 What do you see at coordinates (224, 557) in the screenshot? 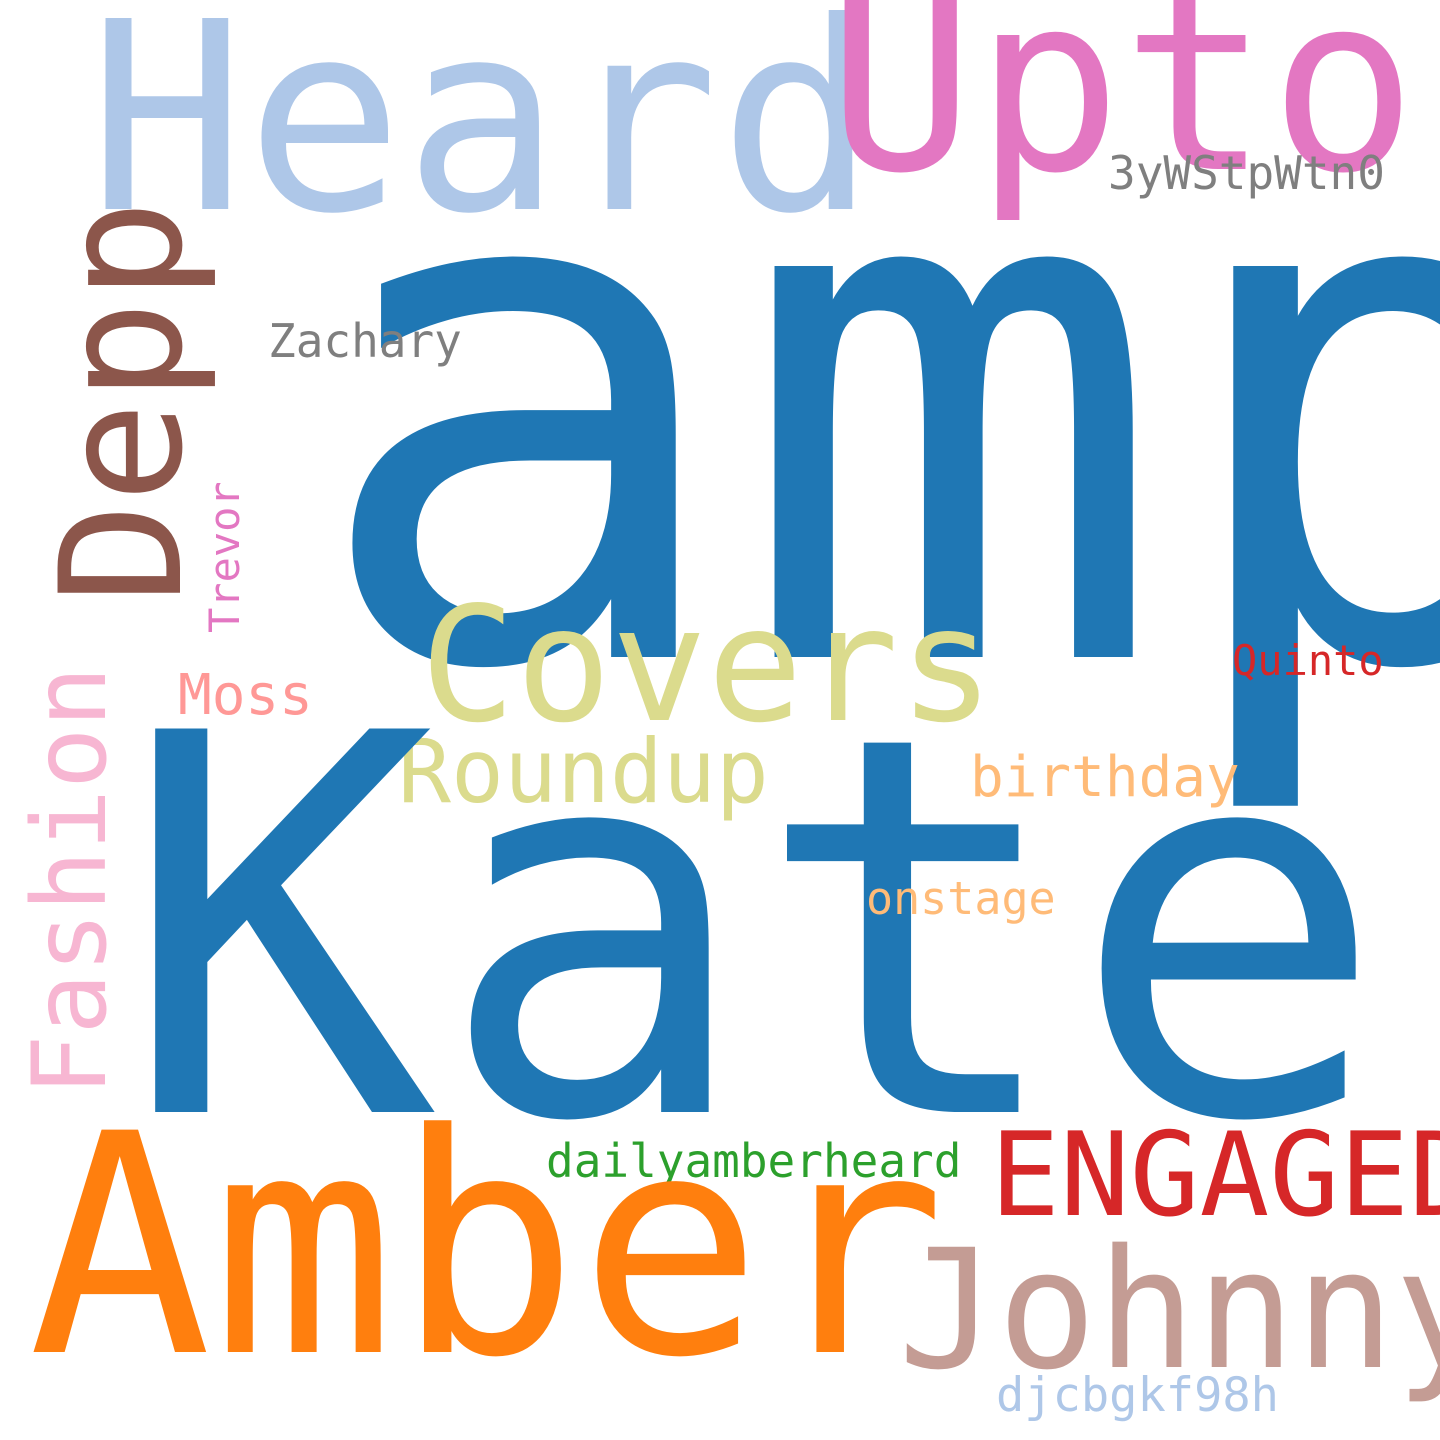
I see `word-trevor: Trevor` at bounding box center [224, 557].